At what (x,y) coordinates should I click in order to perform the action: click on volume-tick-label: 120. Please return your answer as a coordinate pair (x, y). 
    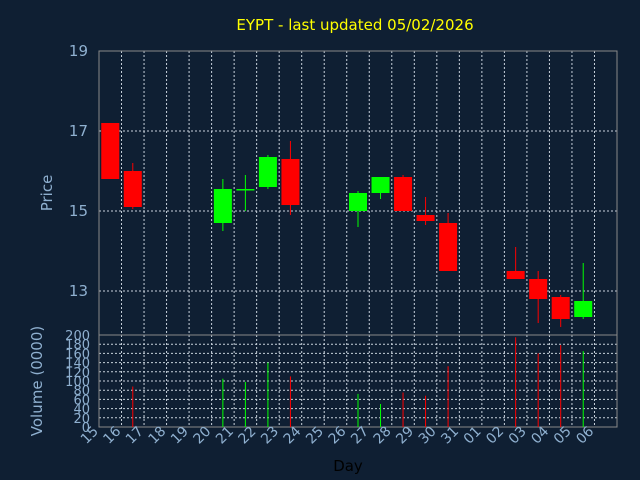
    Looking at the image, I should click on (77, 373).